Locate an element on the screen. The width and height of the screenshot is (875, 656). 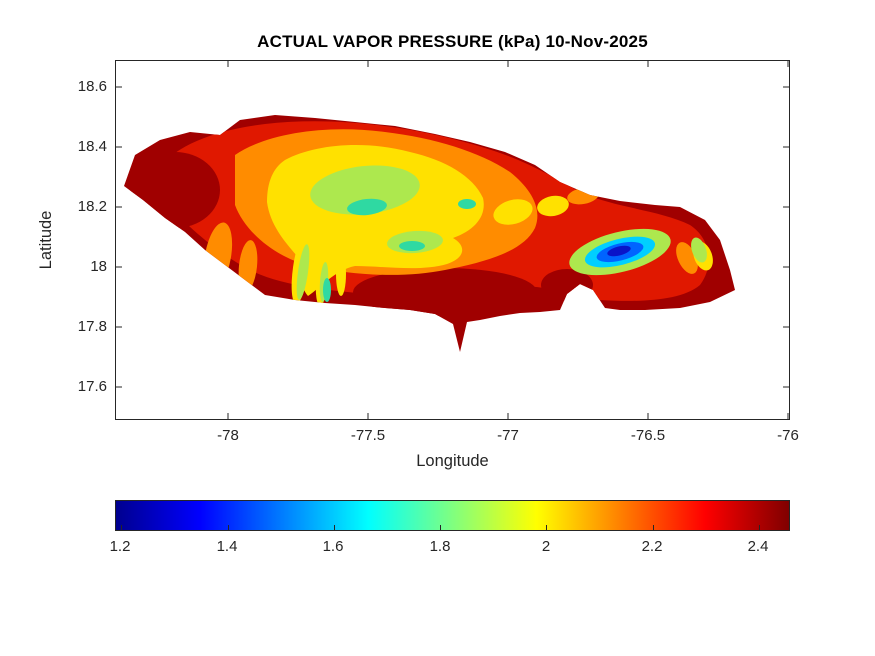
x-tick-label: -77.5 is located at coordinates (368, 435).